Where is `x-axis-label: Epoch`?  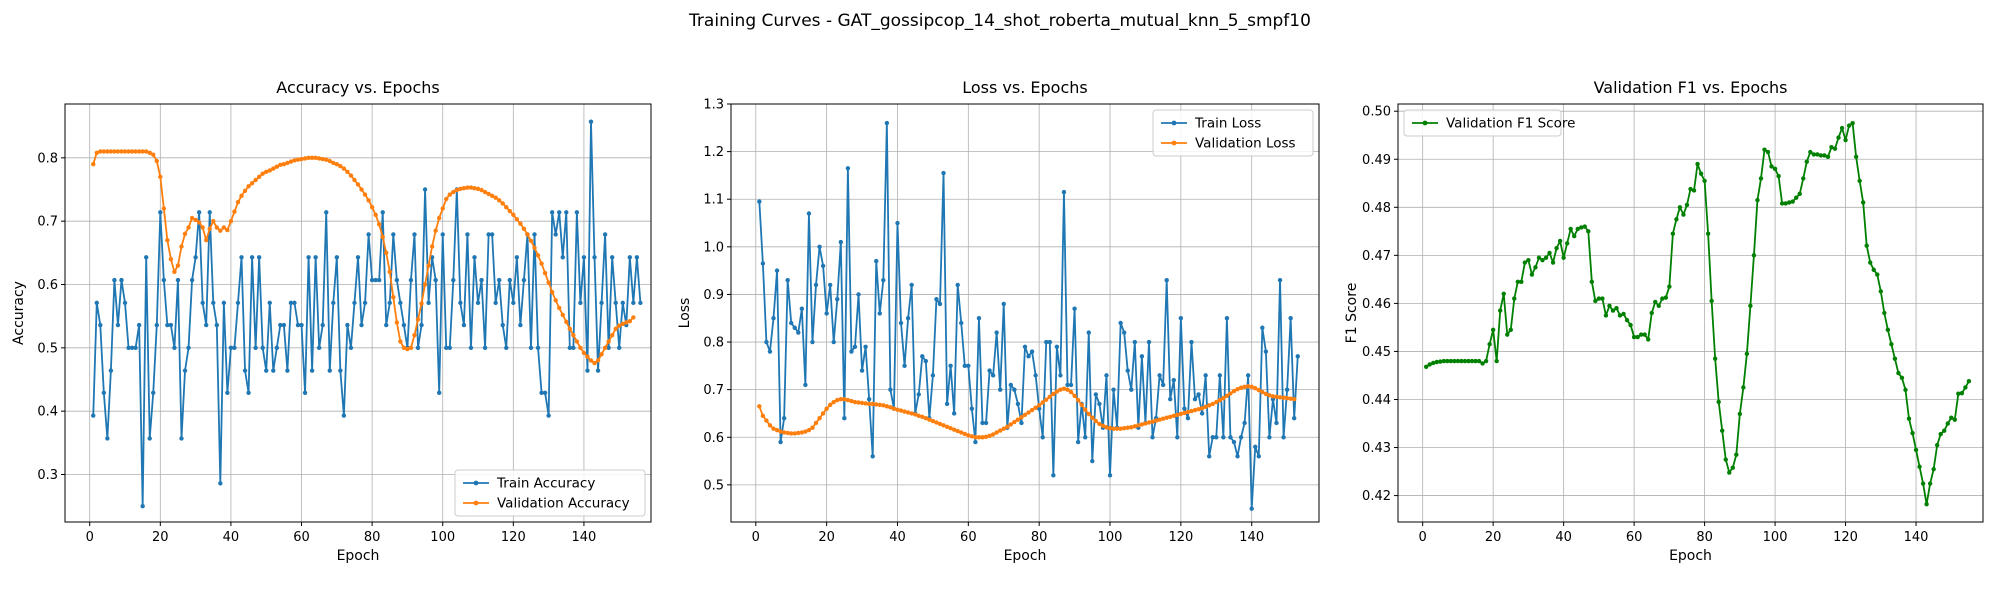 x-axis-label: Epoch is located at coordinates (1690, 556).